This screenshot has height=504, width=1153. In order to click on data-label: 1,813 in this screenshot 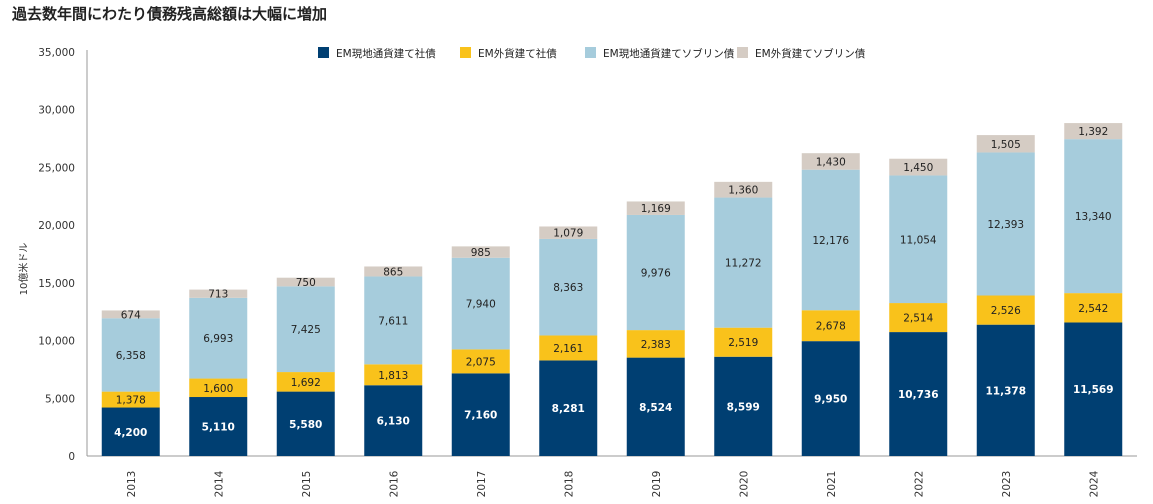, I will do `click(393, 376)`.